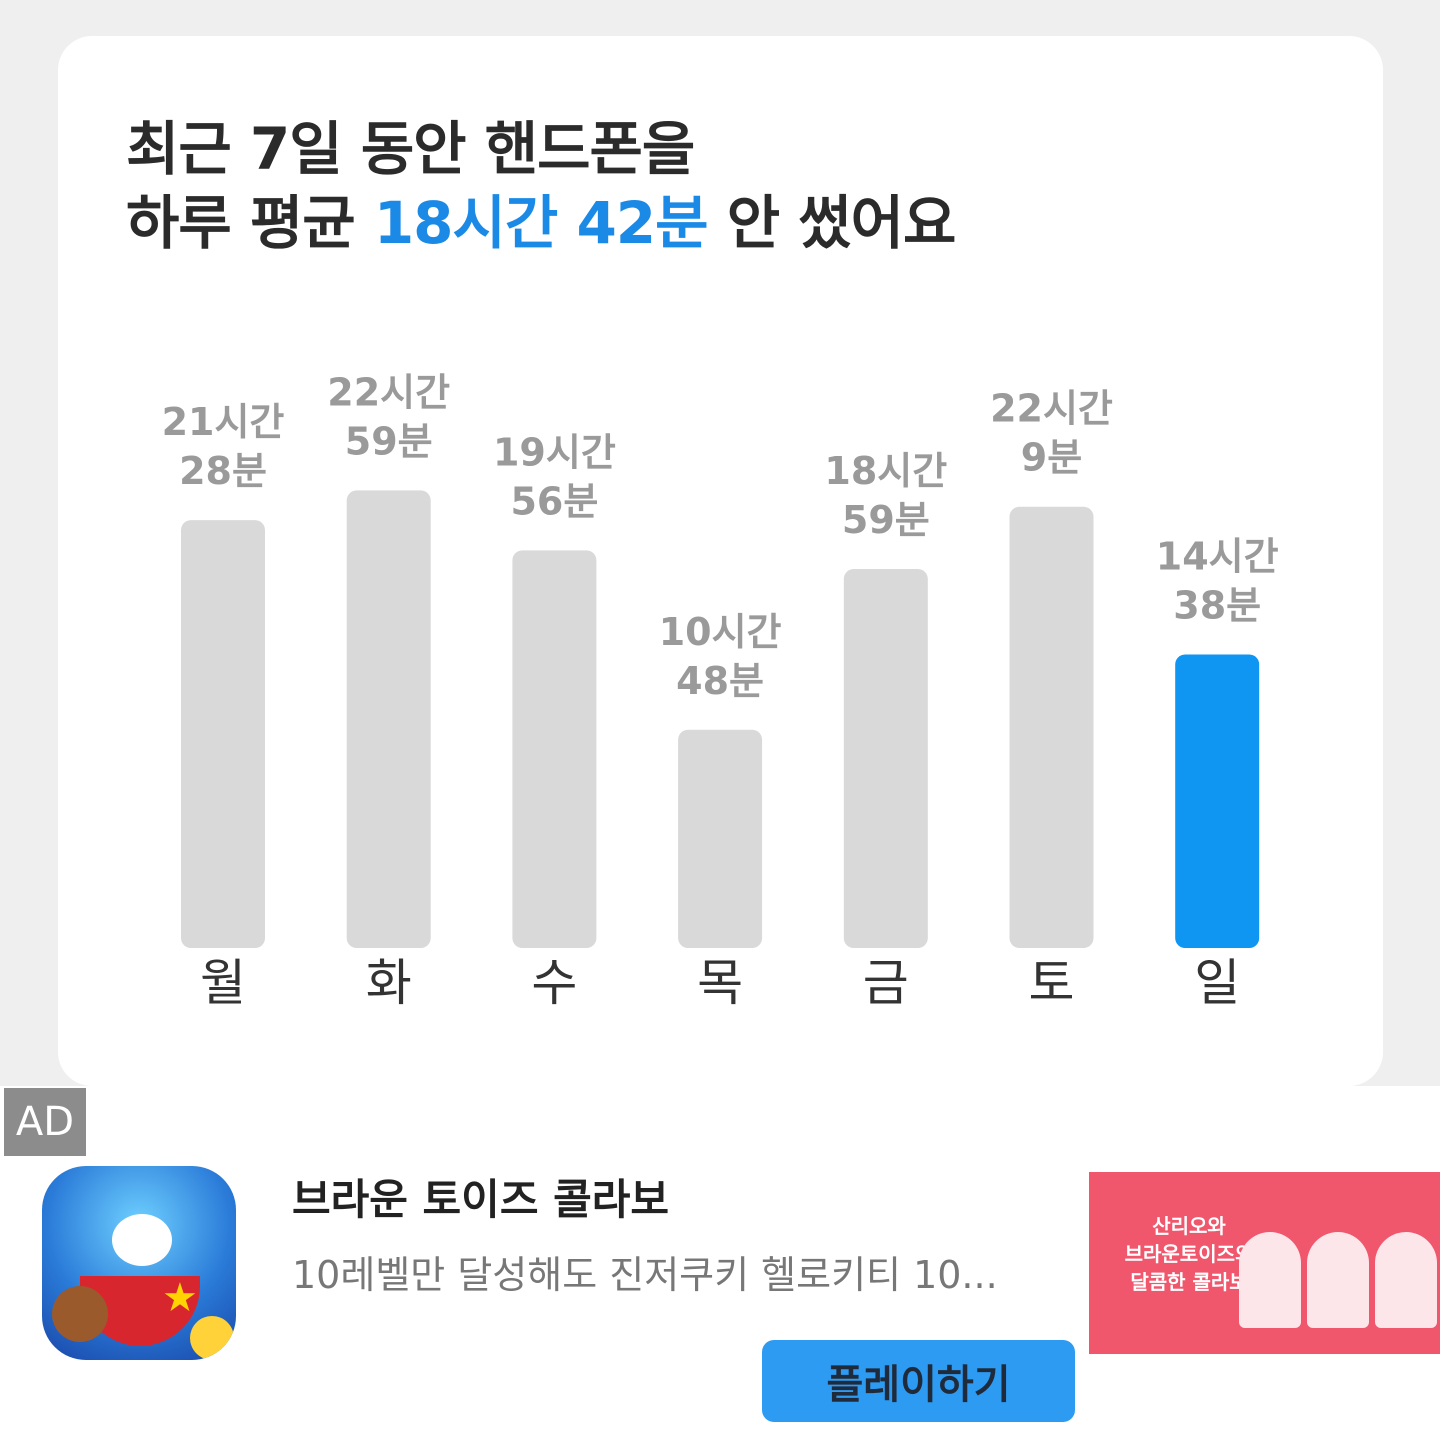  Describe the element at coordinates (80, 1314) in the screenshot. I see `bear-character-icon` at that location.